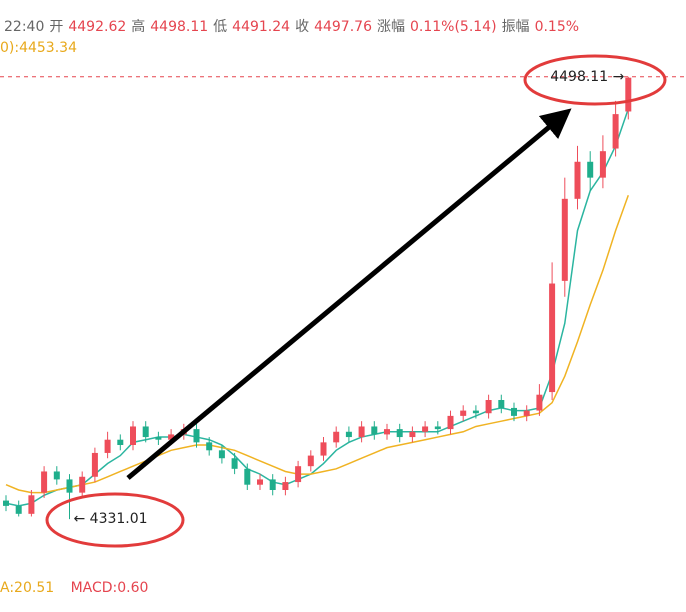 The height and width of the screenshot is (612, 686). I want to click on info-label: 开, so click(56, 27).